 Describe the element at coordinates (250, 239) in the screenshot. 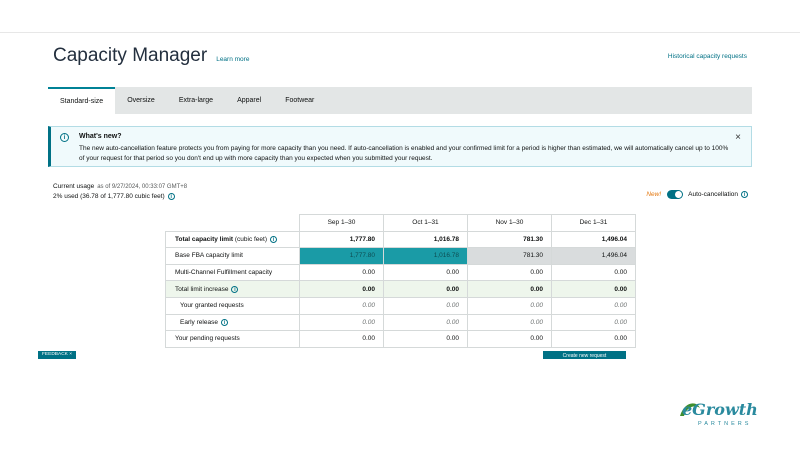

I see `row-label-suffix: (cubic feet)` at that location.